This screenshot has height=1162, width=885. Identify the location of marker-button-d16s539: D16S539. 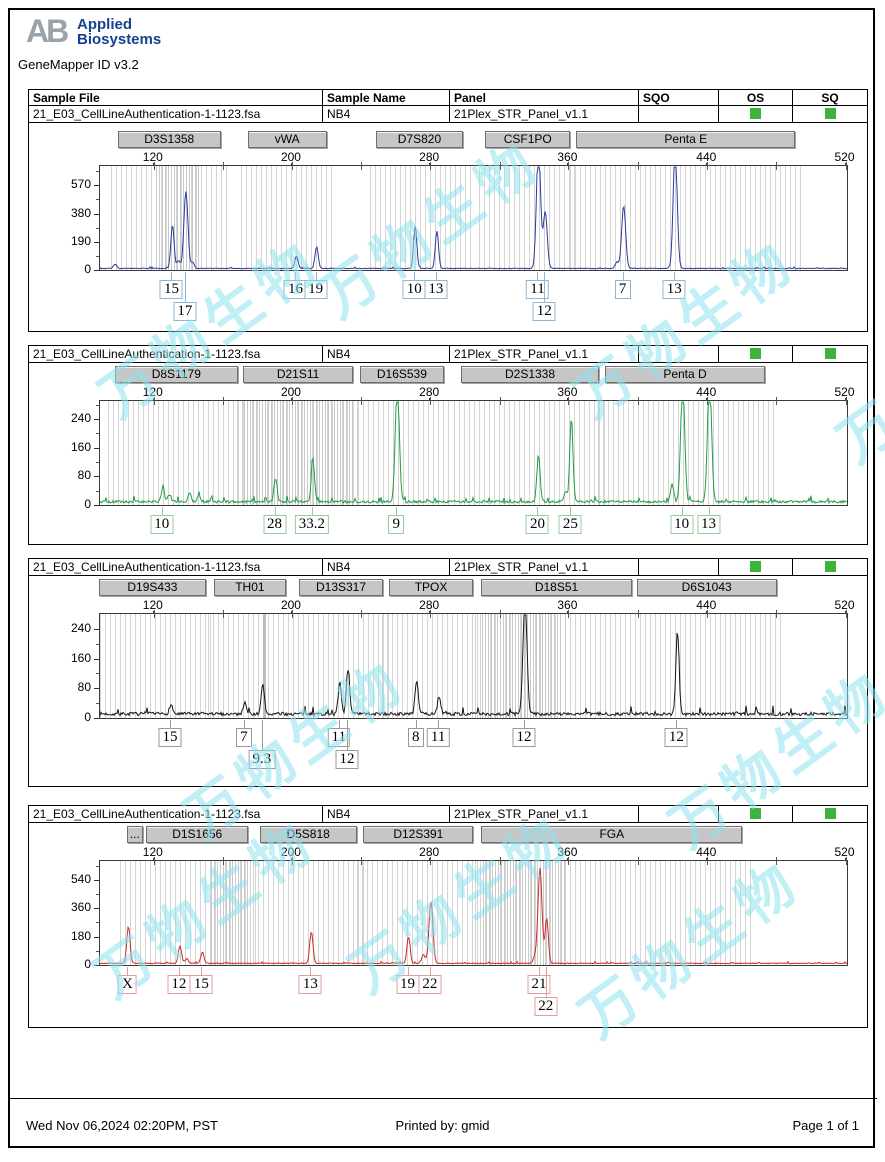
(402, 374).